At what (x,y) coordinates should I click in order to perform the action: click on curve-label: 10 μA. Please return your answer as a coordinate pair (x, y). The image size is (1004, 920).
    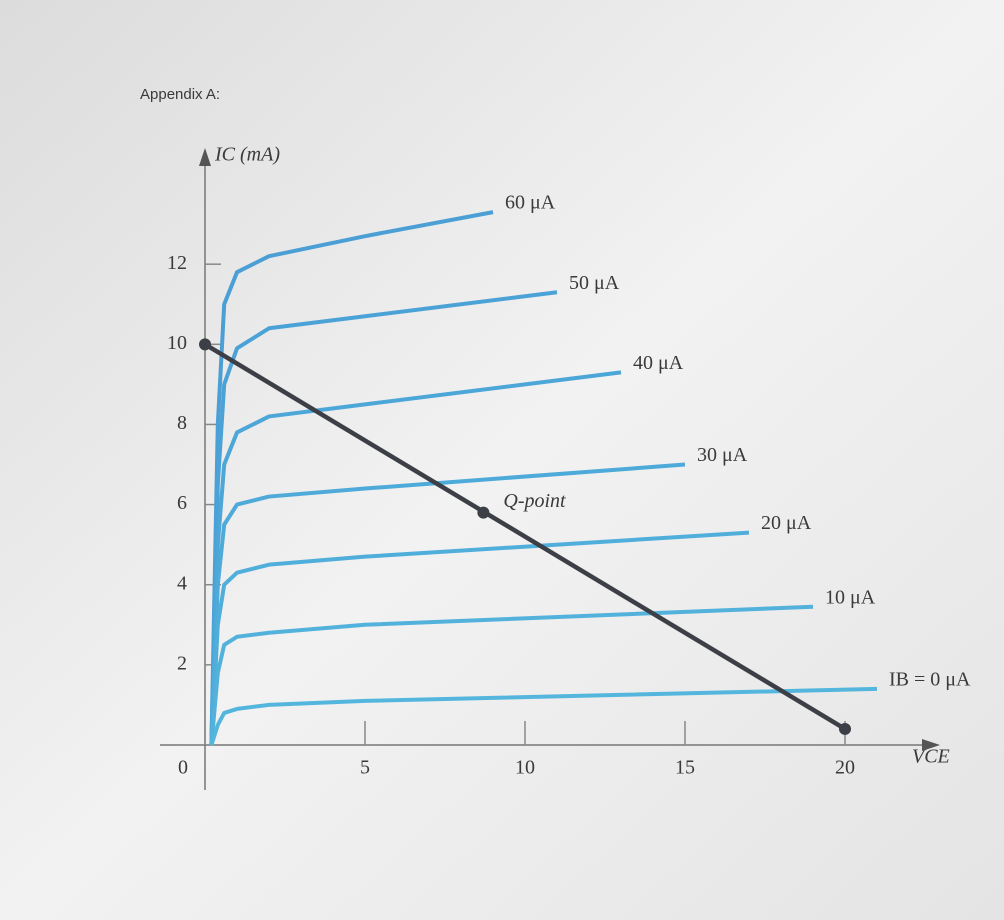
    Looking at the image, I should click on (850, 597).